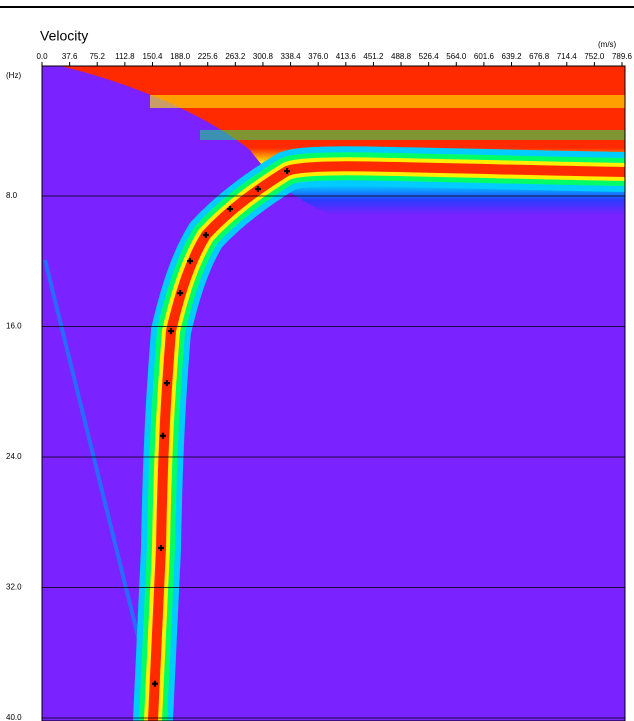 This screenshot has width=634, height=721. Describe the element at coordinates (12, 195) in the screenshot. I see `y-tick-label: 8.0` at that location.